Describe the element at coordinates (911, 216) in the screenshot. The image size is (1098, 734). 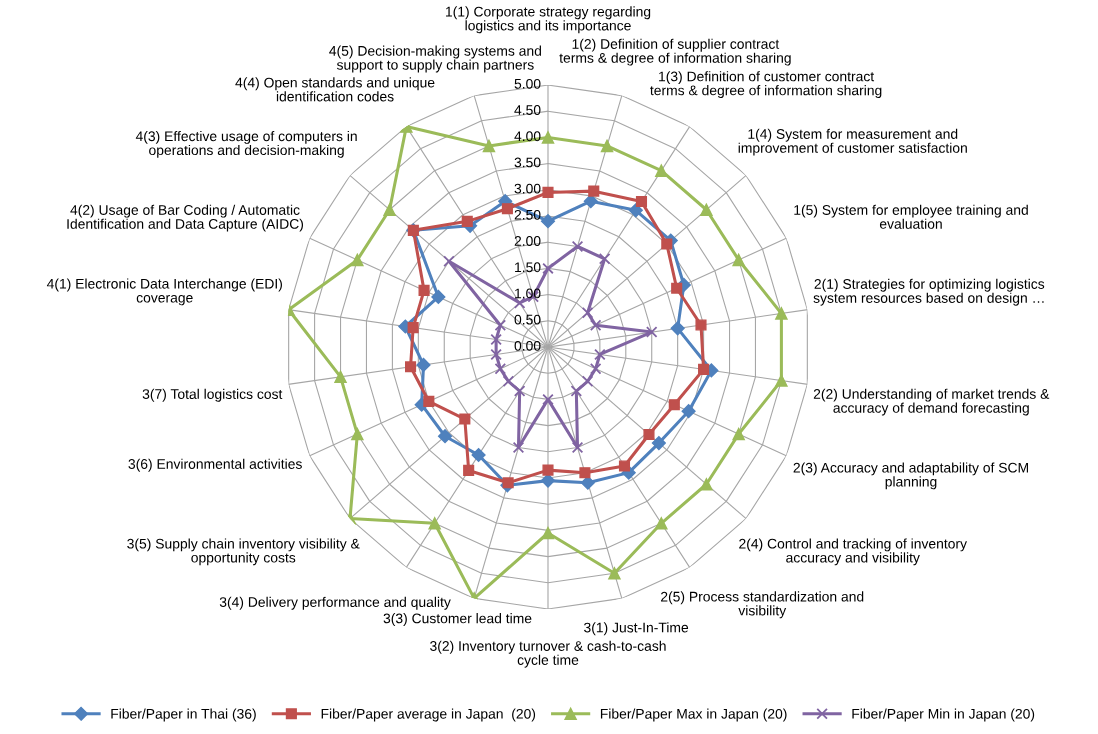
I see `spoke-label: 1(5) System for employee training and evaluation` at that location.